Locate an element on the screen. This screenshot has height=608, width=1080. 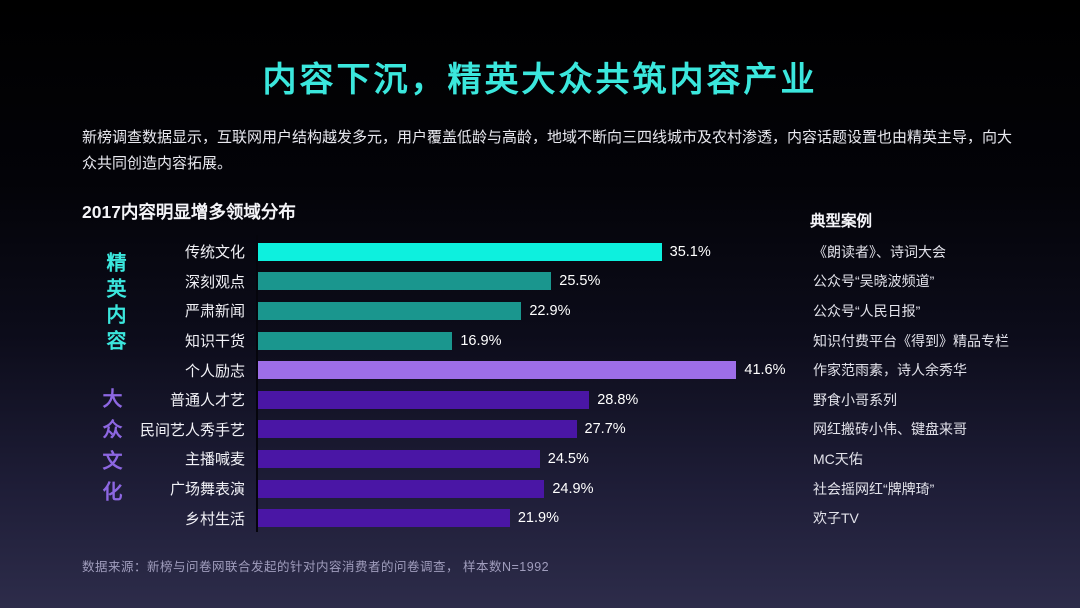
category-label: 个人励志 is located at coordinates (214, 371).